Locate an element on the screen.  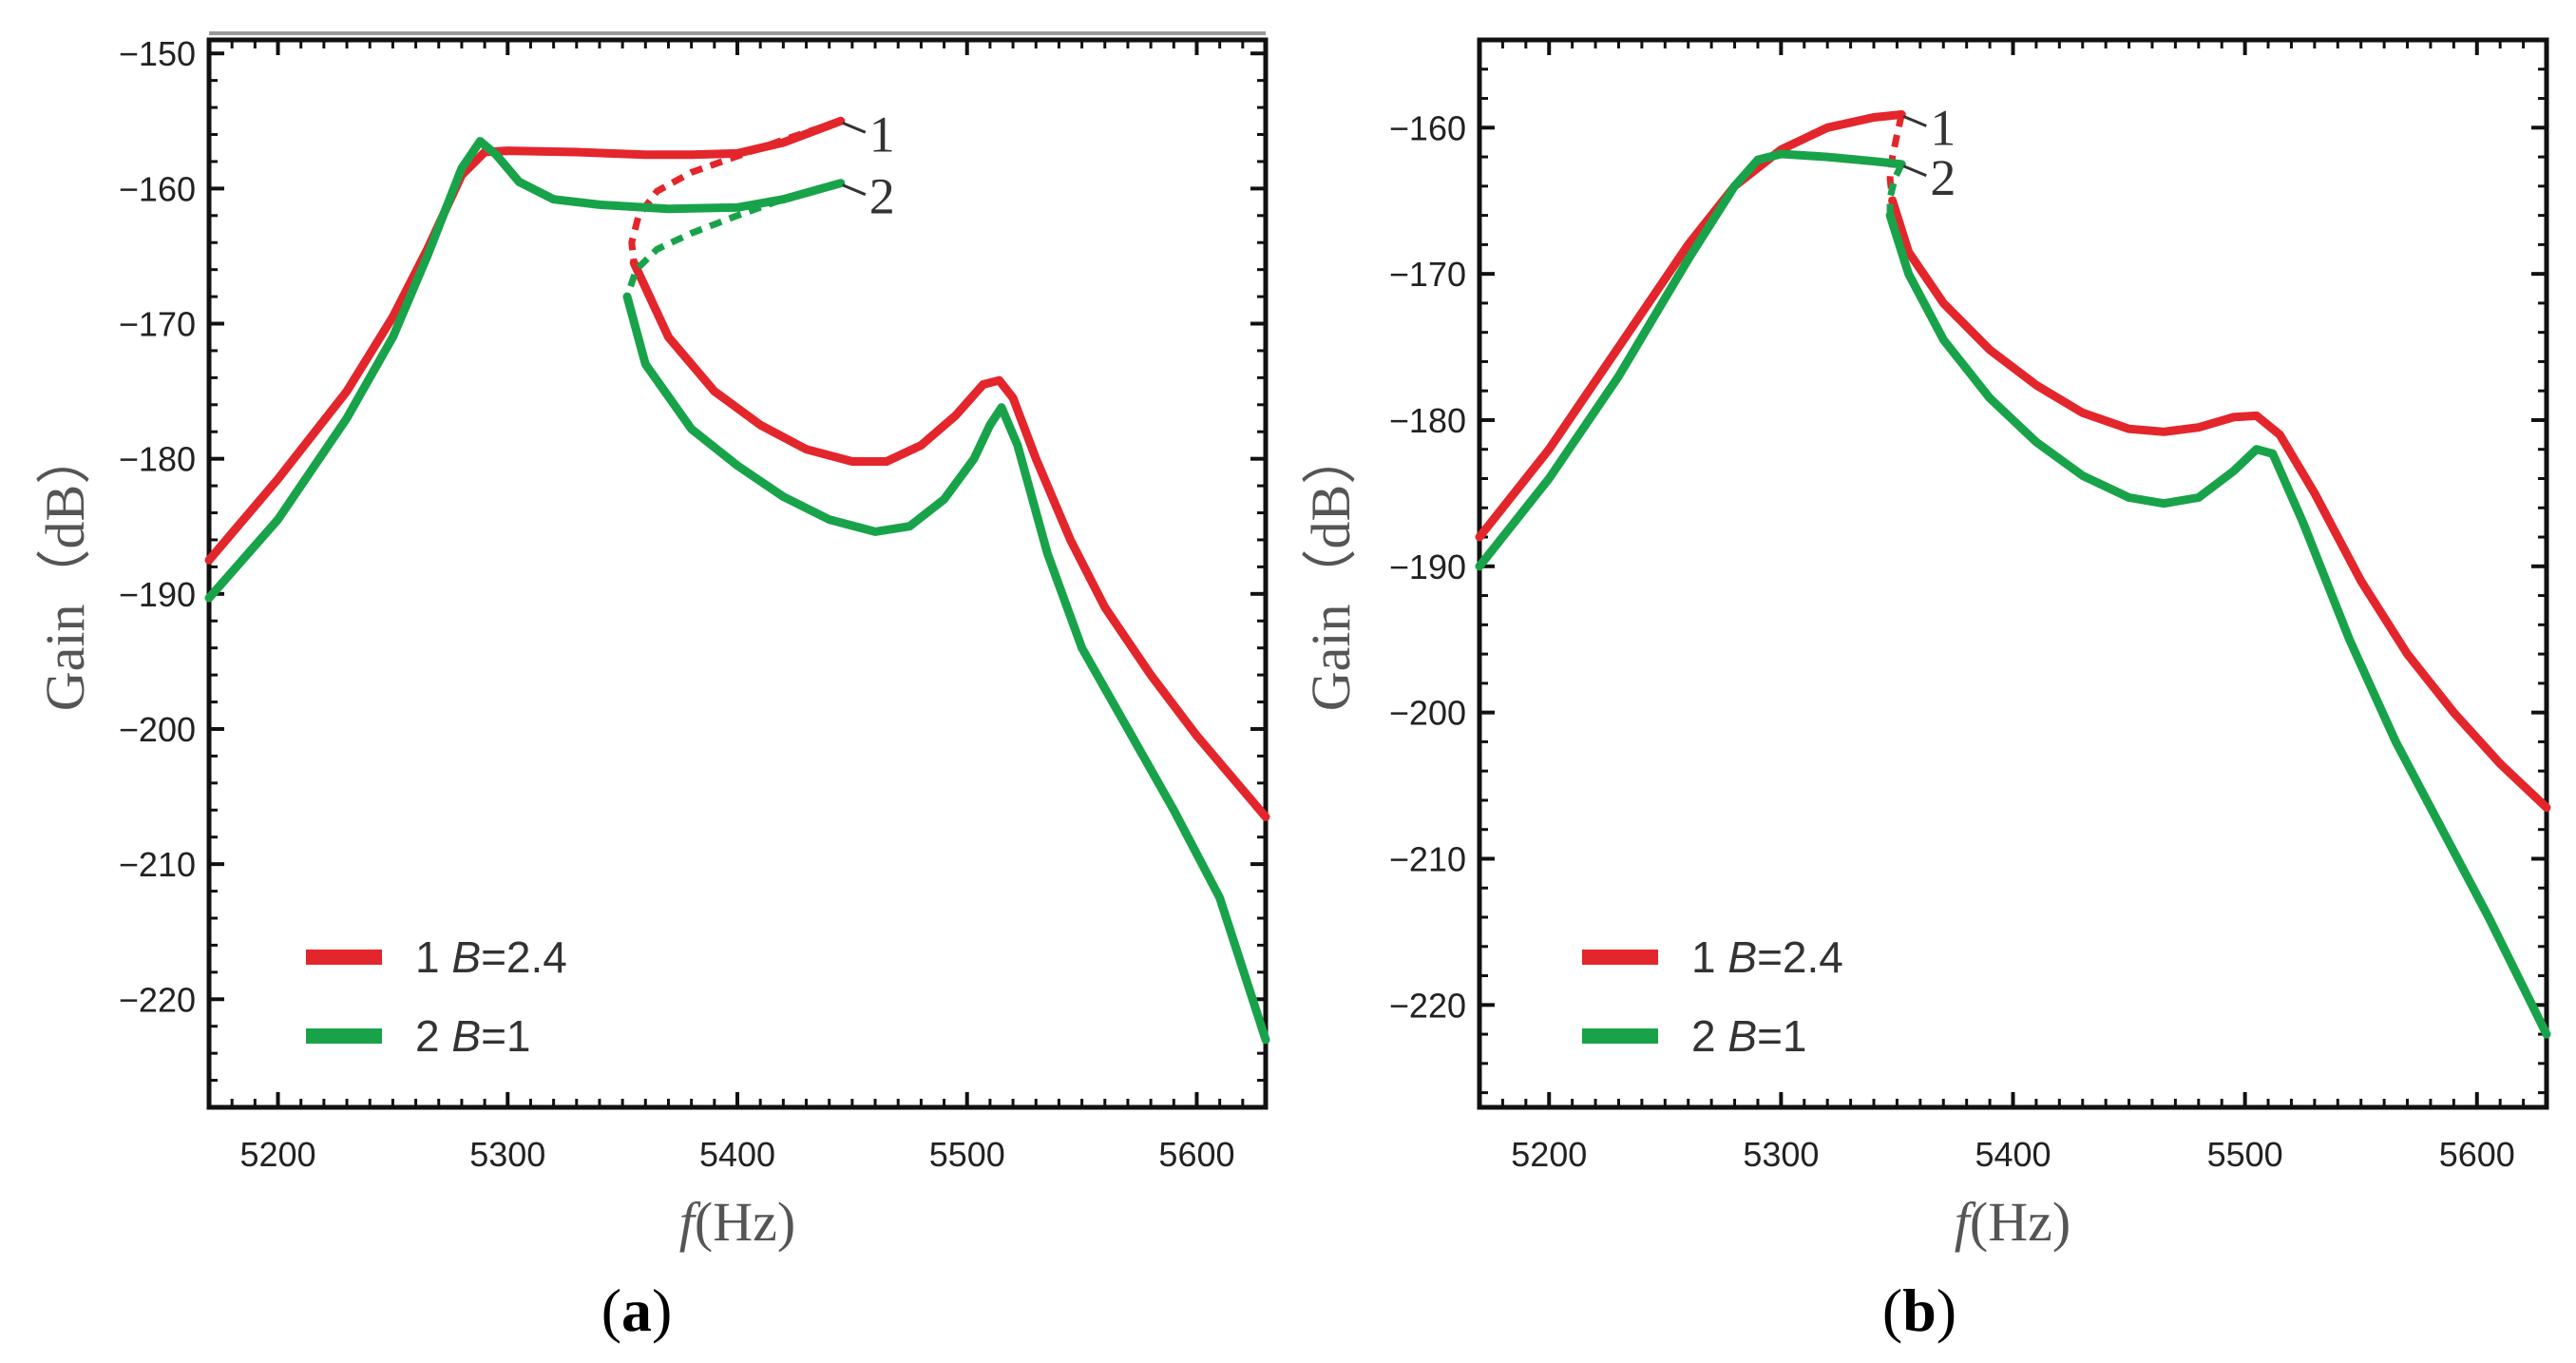
y-tick-label: −150 is located at coordinates (157, 53).